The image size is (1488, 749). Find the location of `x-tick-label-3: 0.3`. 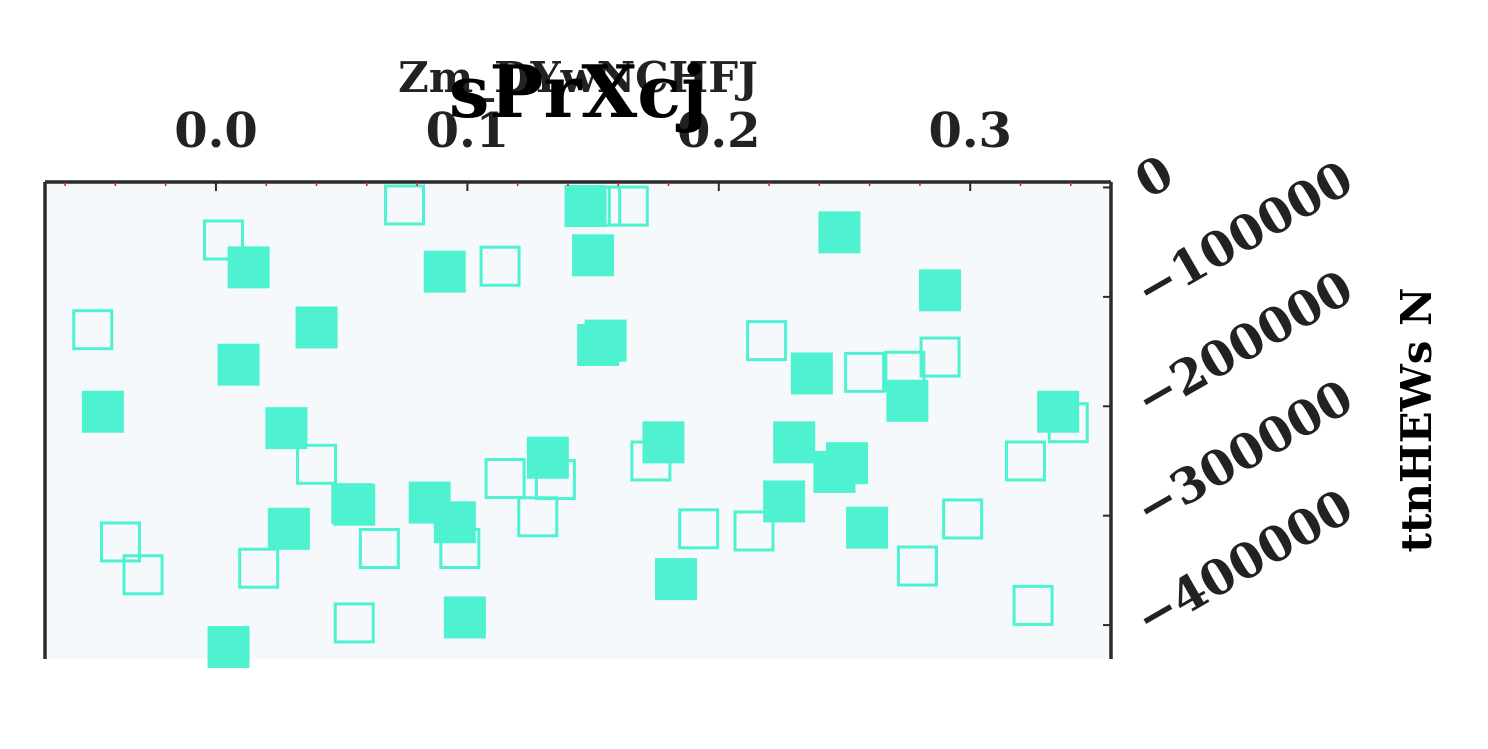

x-tick-label-3: 0.3 is located at coordinates (970, 131).